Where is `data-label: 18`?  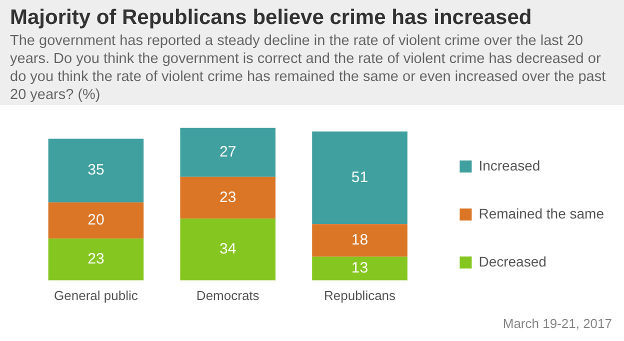 data-label: 18 is located at coordinates (359, 240).